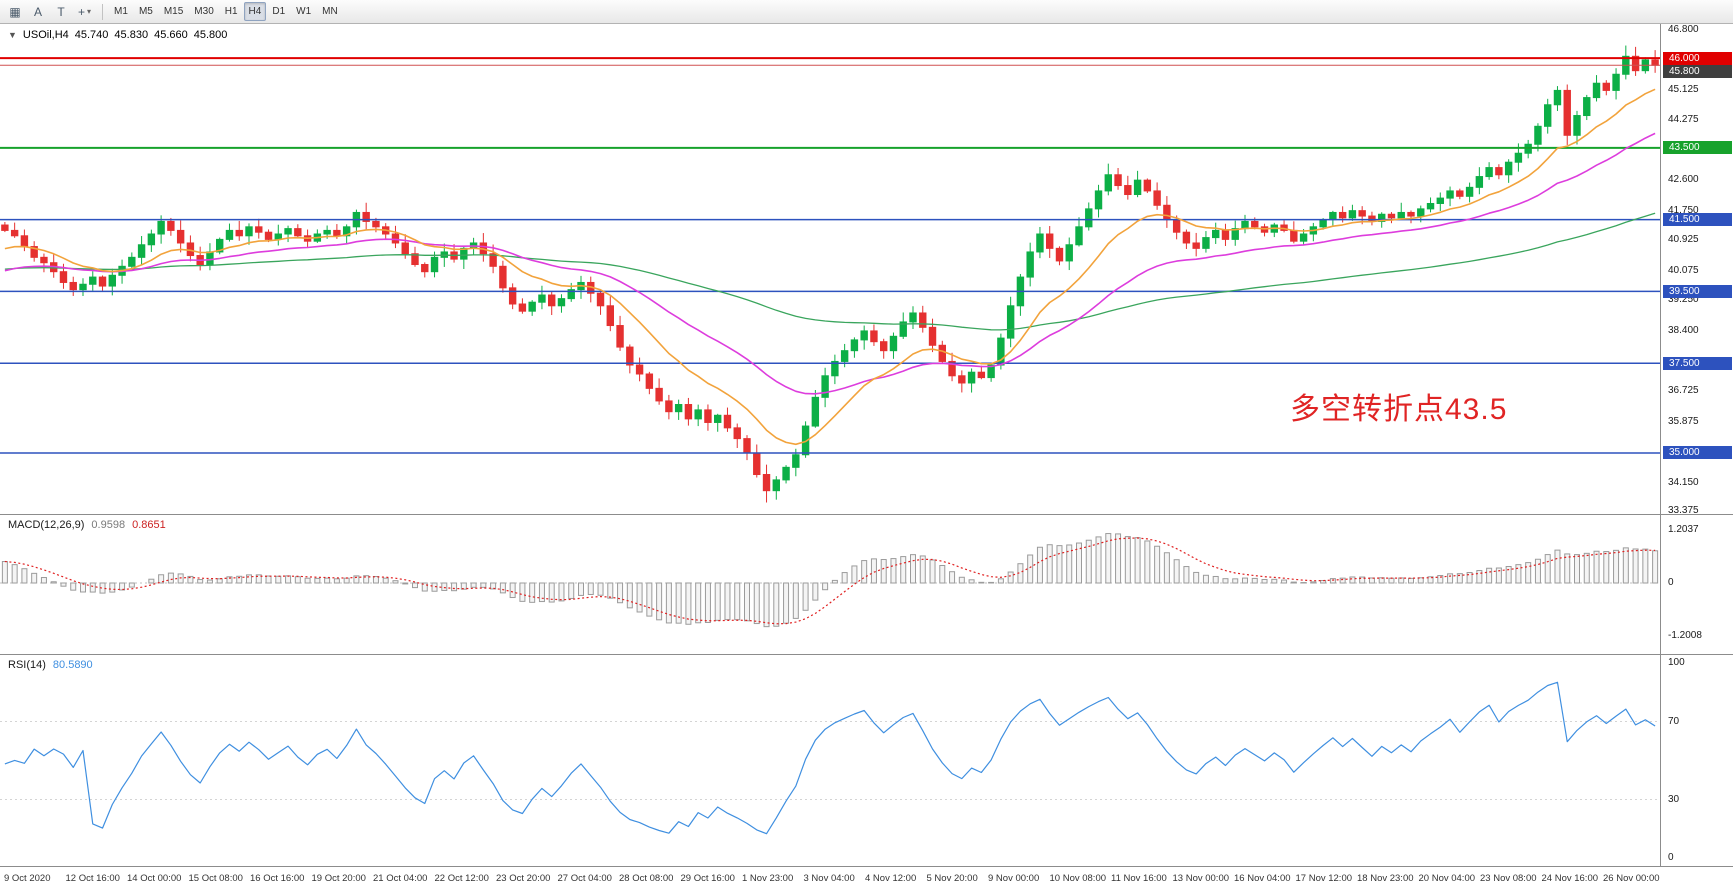 The width and height of the screenshot is (1733, 892). What do you see at coordinates (646, 878) in the screenshot?
I see `time-tick-label: 28 Oct 08:00` at bounding box center [646, 878].